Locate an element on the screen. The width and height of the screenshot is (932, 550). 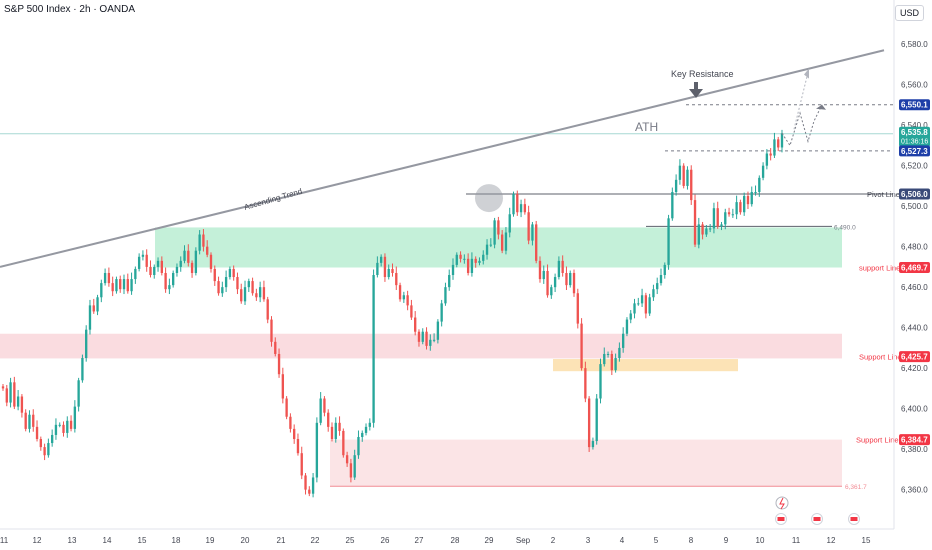
support1-price-badge-bg is located at coordinates (914, 268).